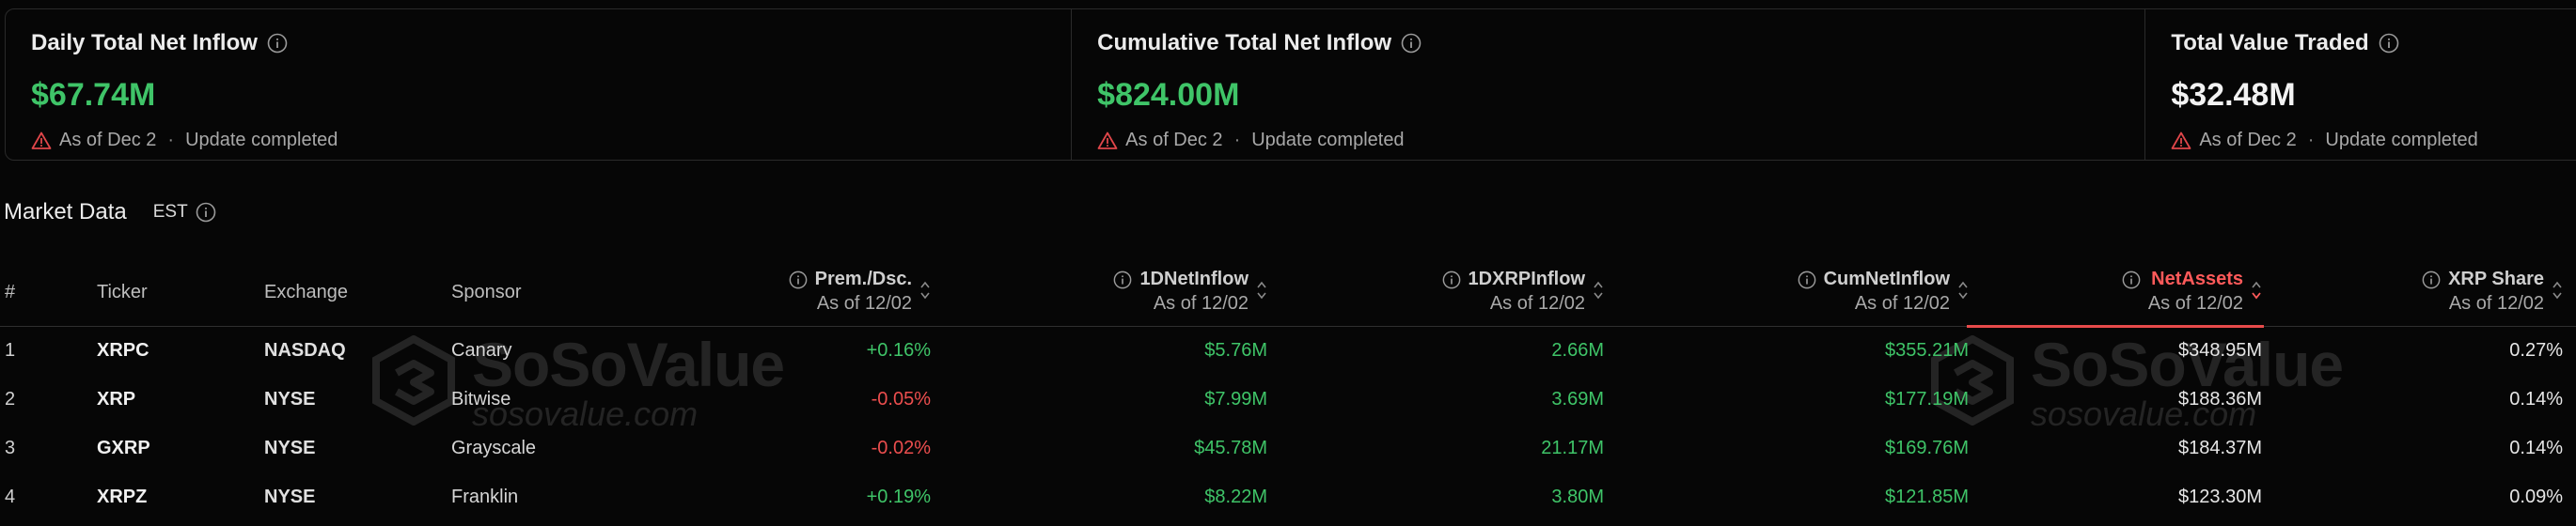 The width and height of the screenshot is (2576, 526). Describe the element at coordinates (1194, 279) in the screenshot. I see `header-name: 1DNetInflow` at that location.